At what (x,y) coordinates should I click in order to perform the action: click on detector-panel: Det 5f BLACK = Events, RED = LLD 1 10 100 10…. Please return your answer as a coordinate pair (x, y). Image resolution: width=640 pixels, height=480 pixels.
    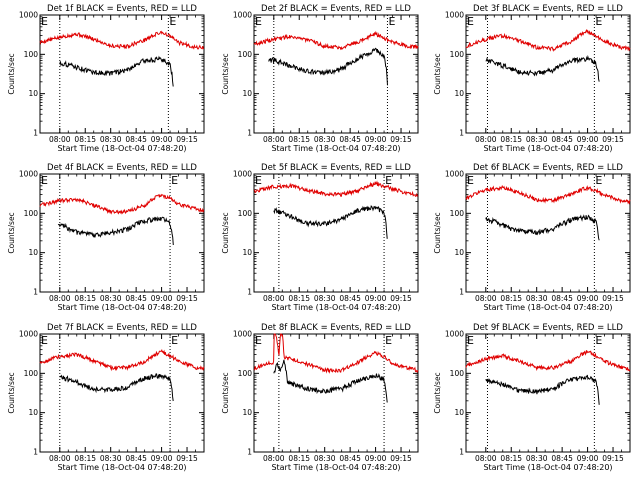
    Looking at the image, I should click on (320, 237).